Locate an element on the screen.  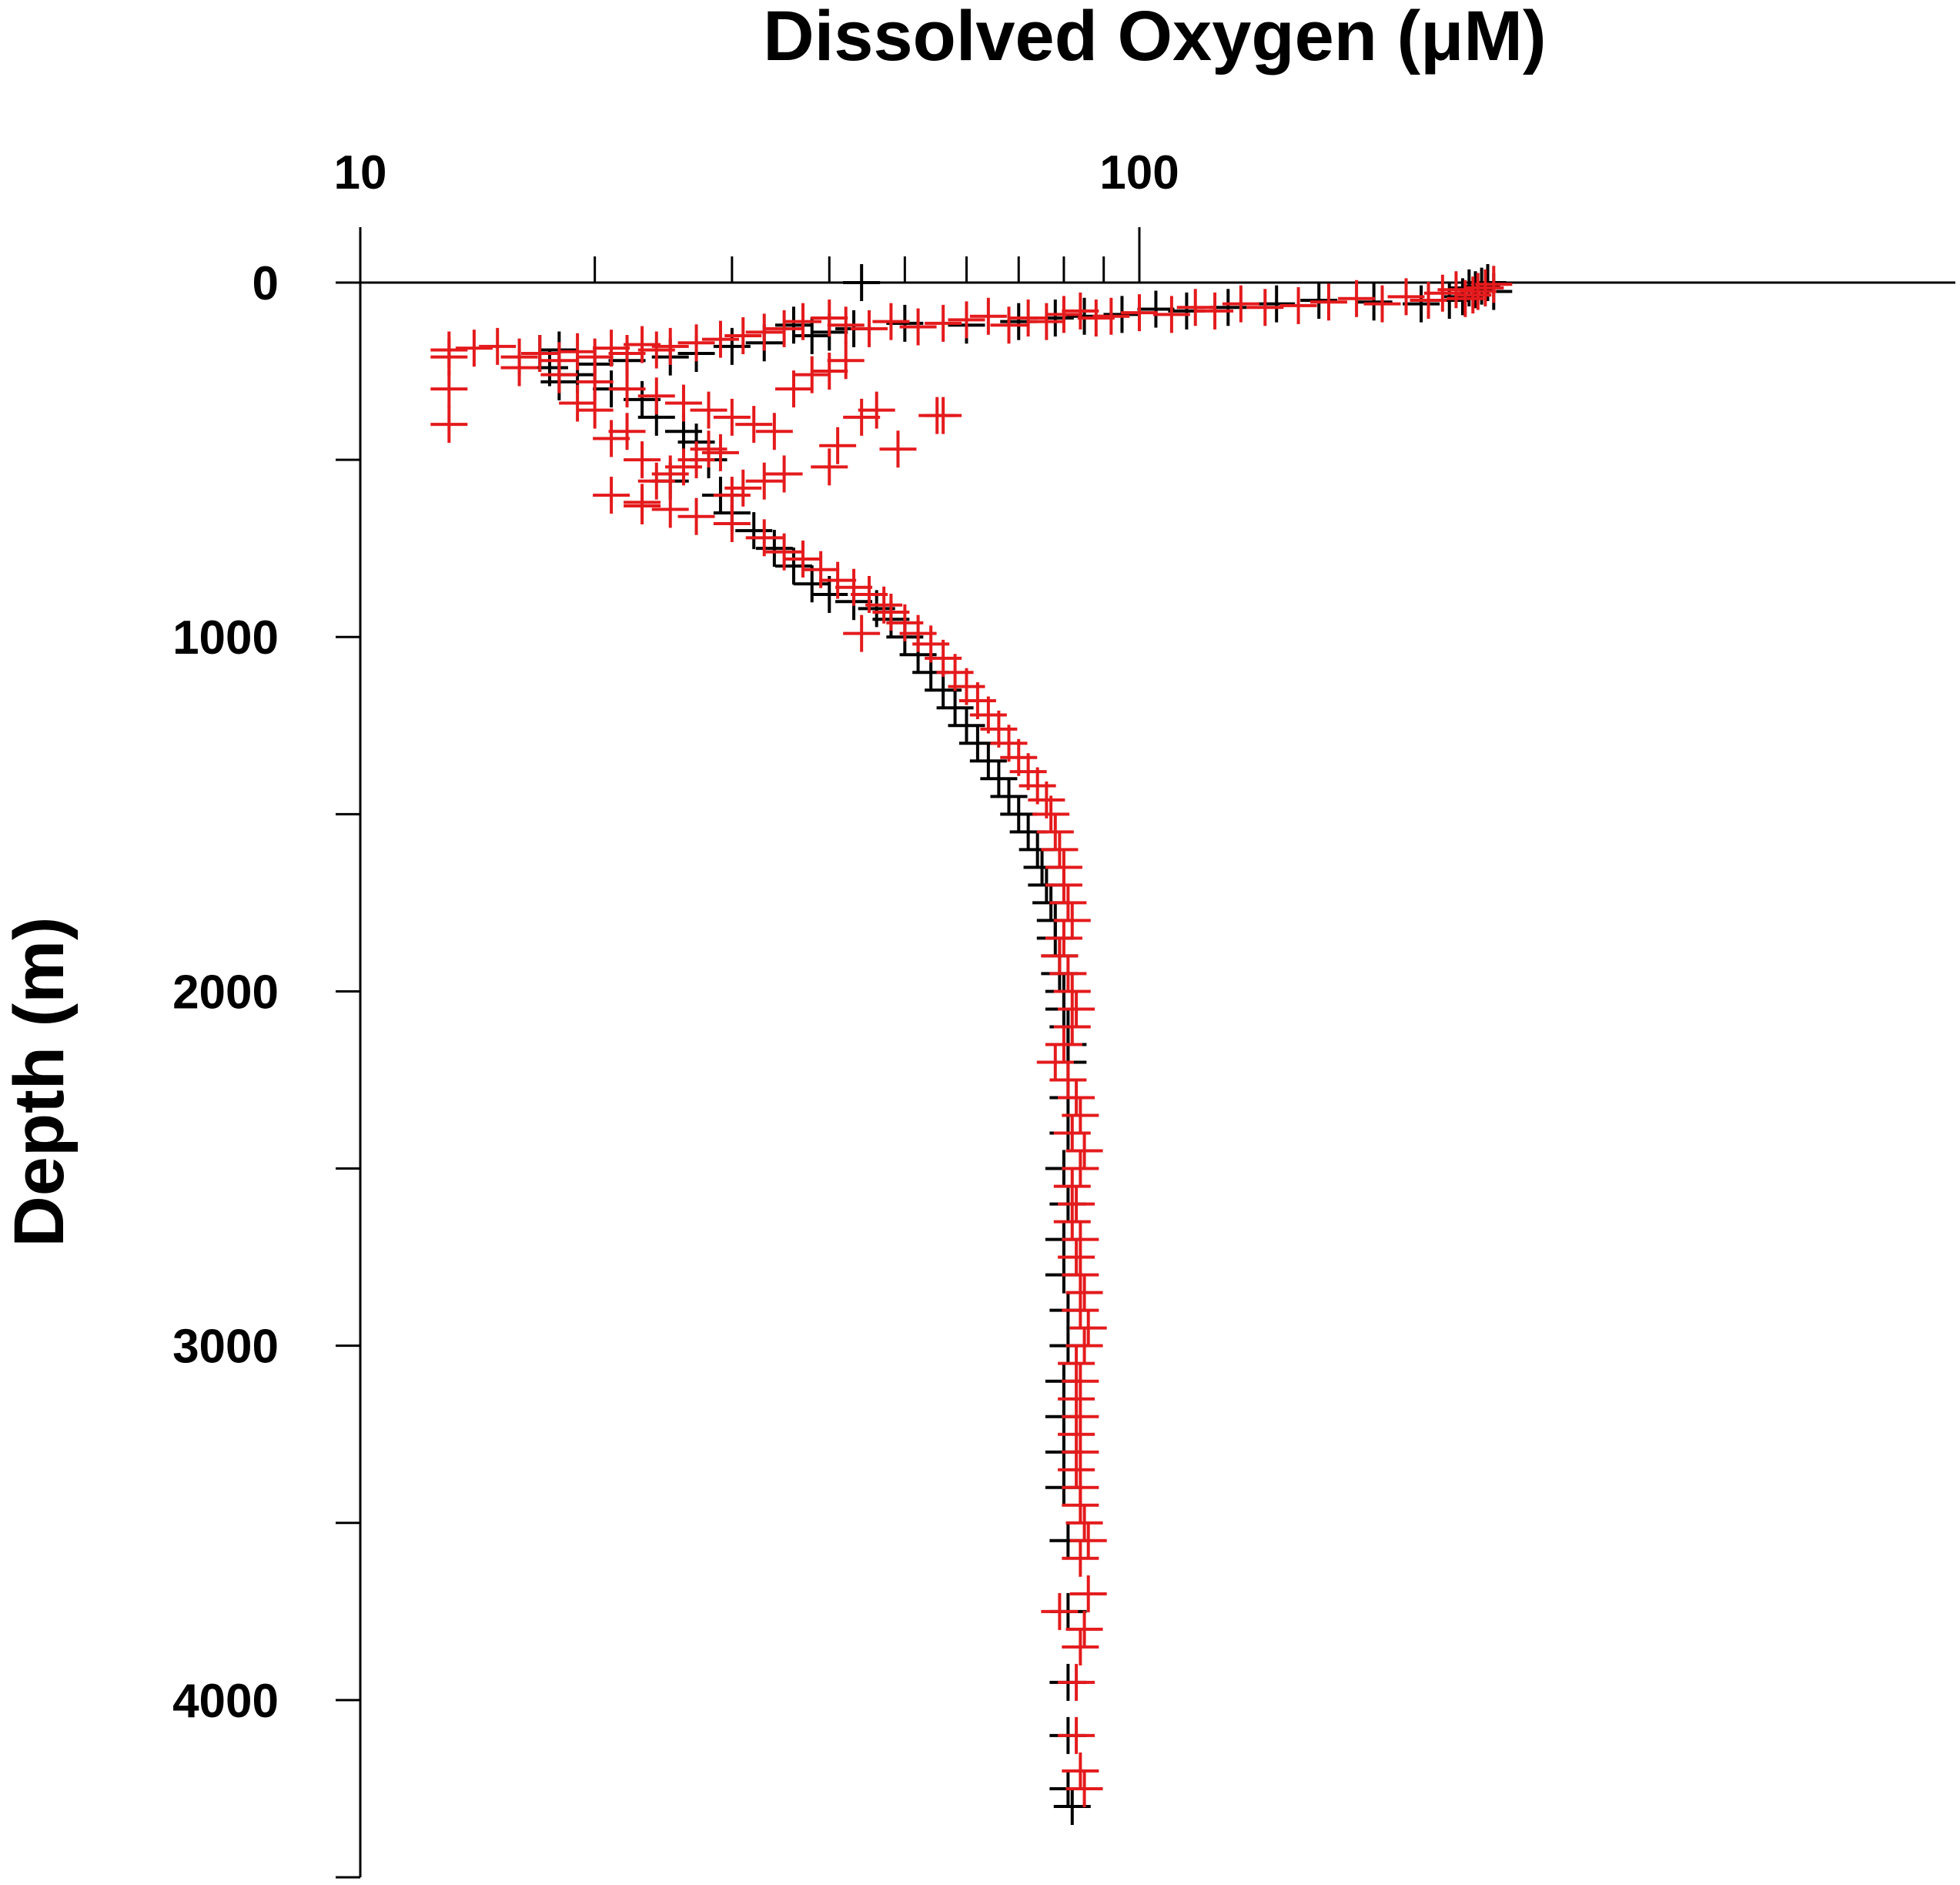
x-tick-label: 100 is located at coordinates (1139, 172).